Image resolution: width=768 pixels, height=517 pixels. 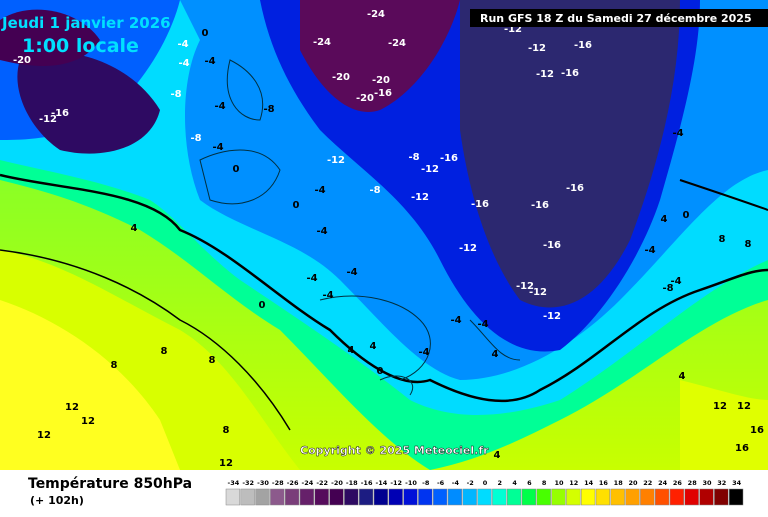 What do you see at coordinates (589, 483) in the screenshot?
I see `legend-label: 14` at bounding box center [589, 483].